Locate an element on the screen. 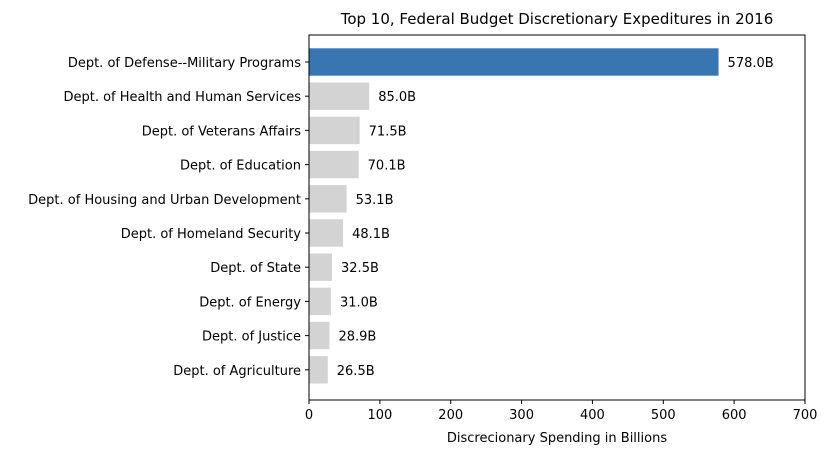 The height and width of the screenshot is (456, 830). value-label: 71.5B is located at coordinates (388, 131).